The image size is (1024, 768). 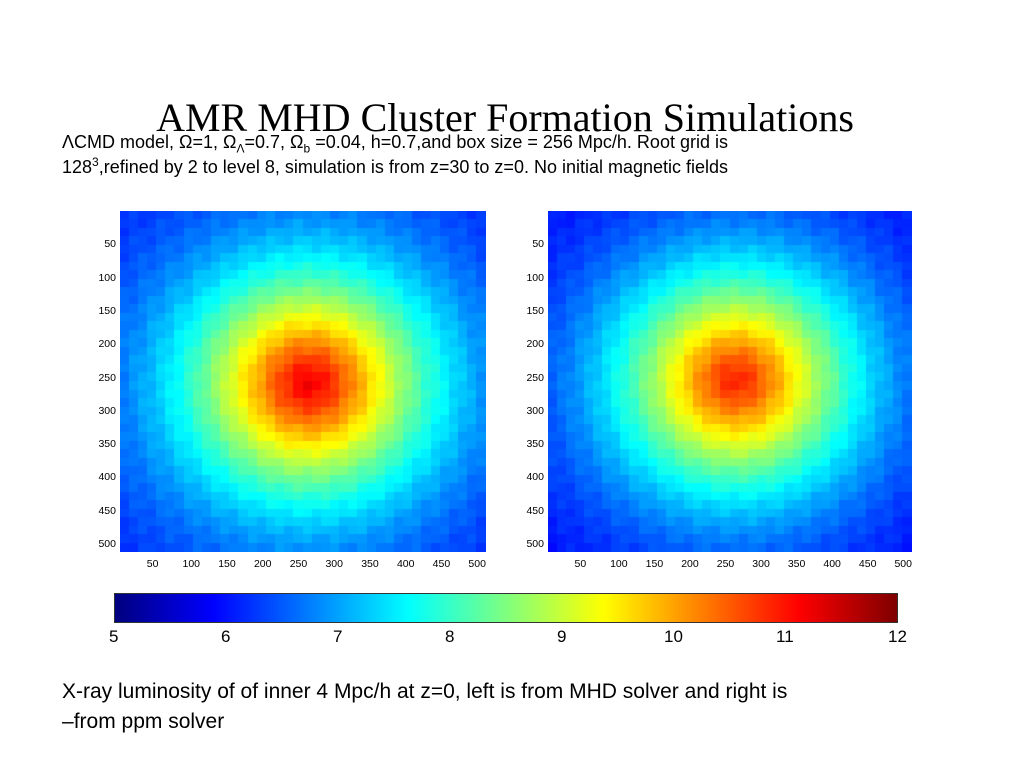 I want to click on colorbar-tick-label-8: 8, so click(x=450, y=636).